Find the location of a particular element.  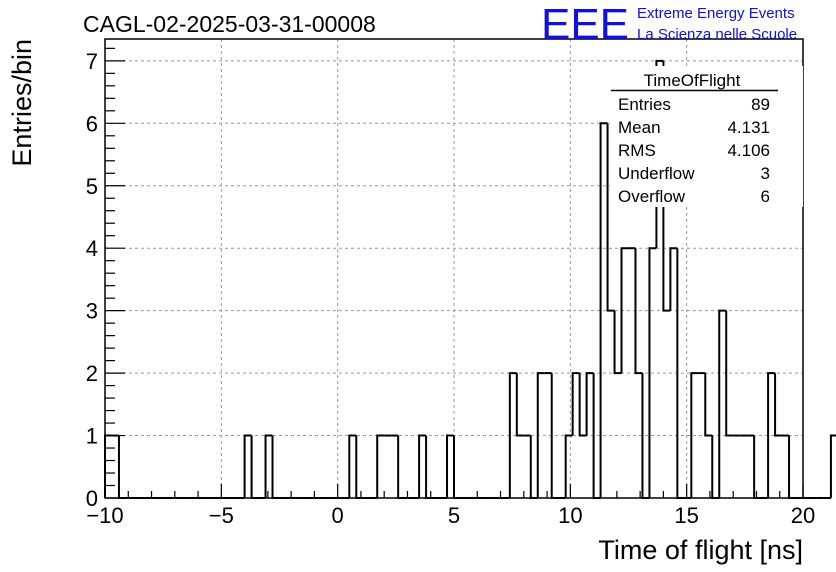

x-tick-label: 20 is located at coordinates (803, 515).